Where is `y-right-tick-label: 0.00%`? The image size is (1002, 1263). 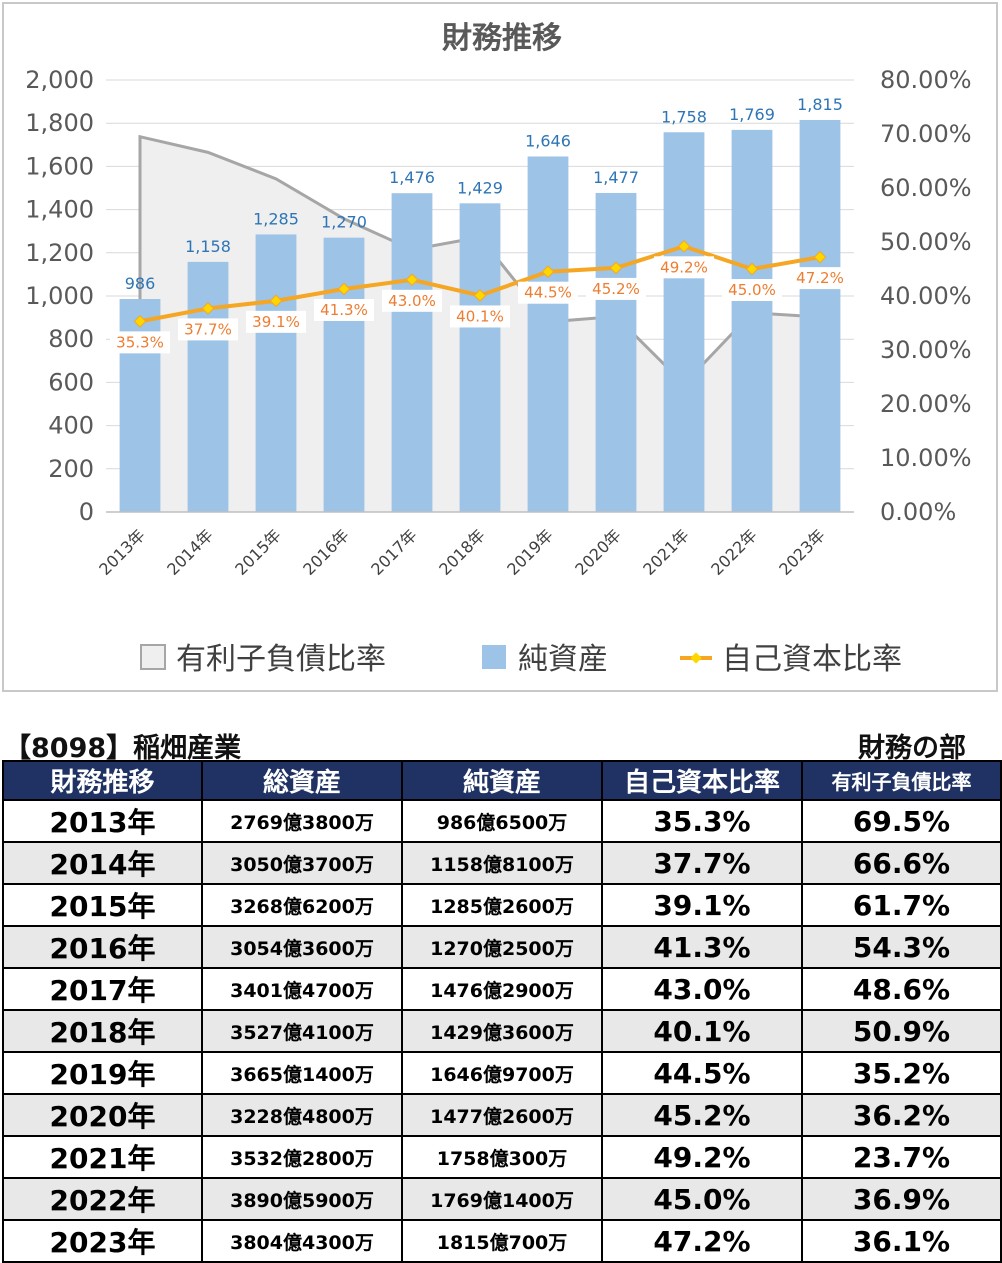
y-right-tick-label: 0.00% is located at coordinates (918, 512).